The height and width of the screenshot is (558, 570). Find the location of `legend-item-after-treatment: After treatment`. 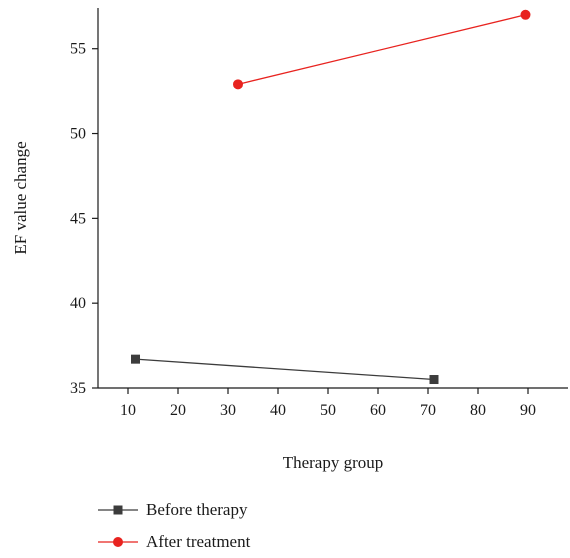

legend-item-after-treatment: After treatment is located at coordinates (174, 542).